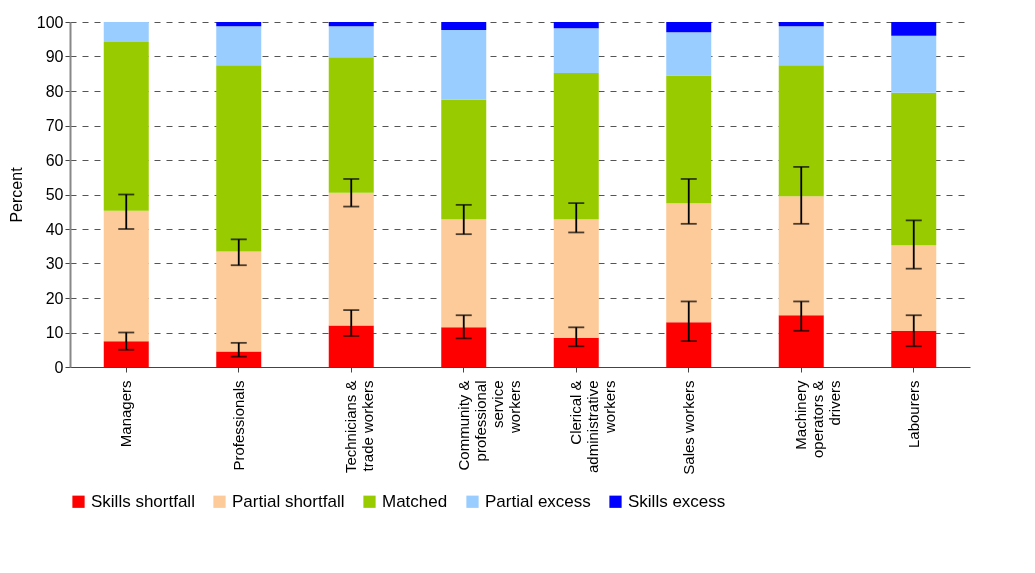 The height and width of the screenshot is (573, 1035). What do you see at coordinates (54, 332) in the screenshot?
I see `y-tick-label: 10` at bounding box center [54, 332].